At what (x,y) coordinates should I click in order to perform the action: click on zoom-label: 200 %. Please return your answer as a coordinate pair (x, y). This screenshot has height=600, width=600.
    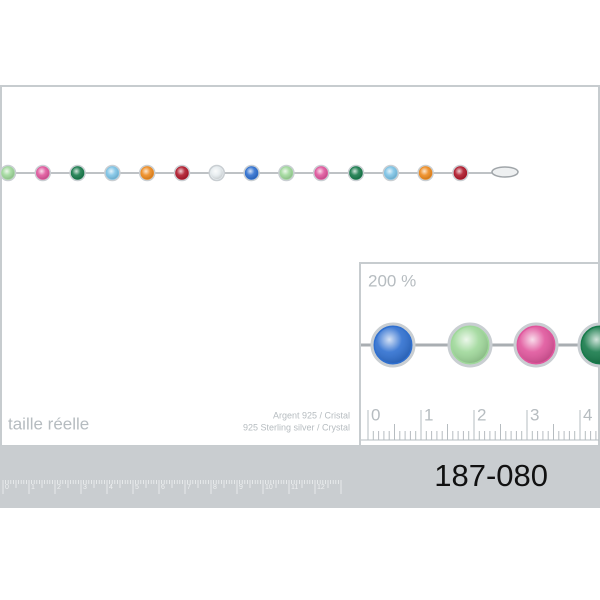
    Looking at the image, I should click on (392, 280).